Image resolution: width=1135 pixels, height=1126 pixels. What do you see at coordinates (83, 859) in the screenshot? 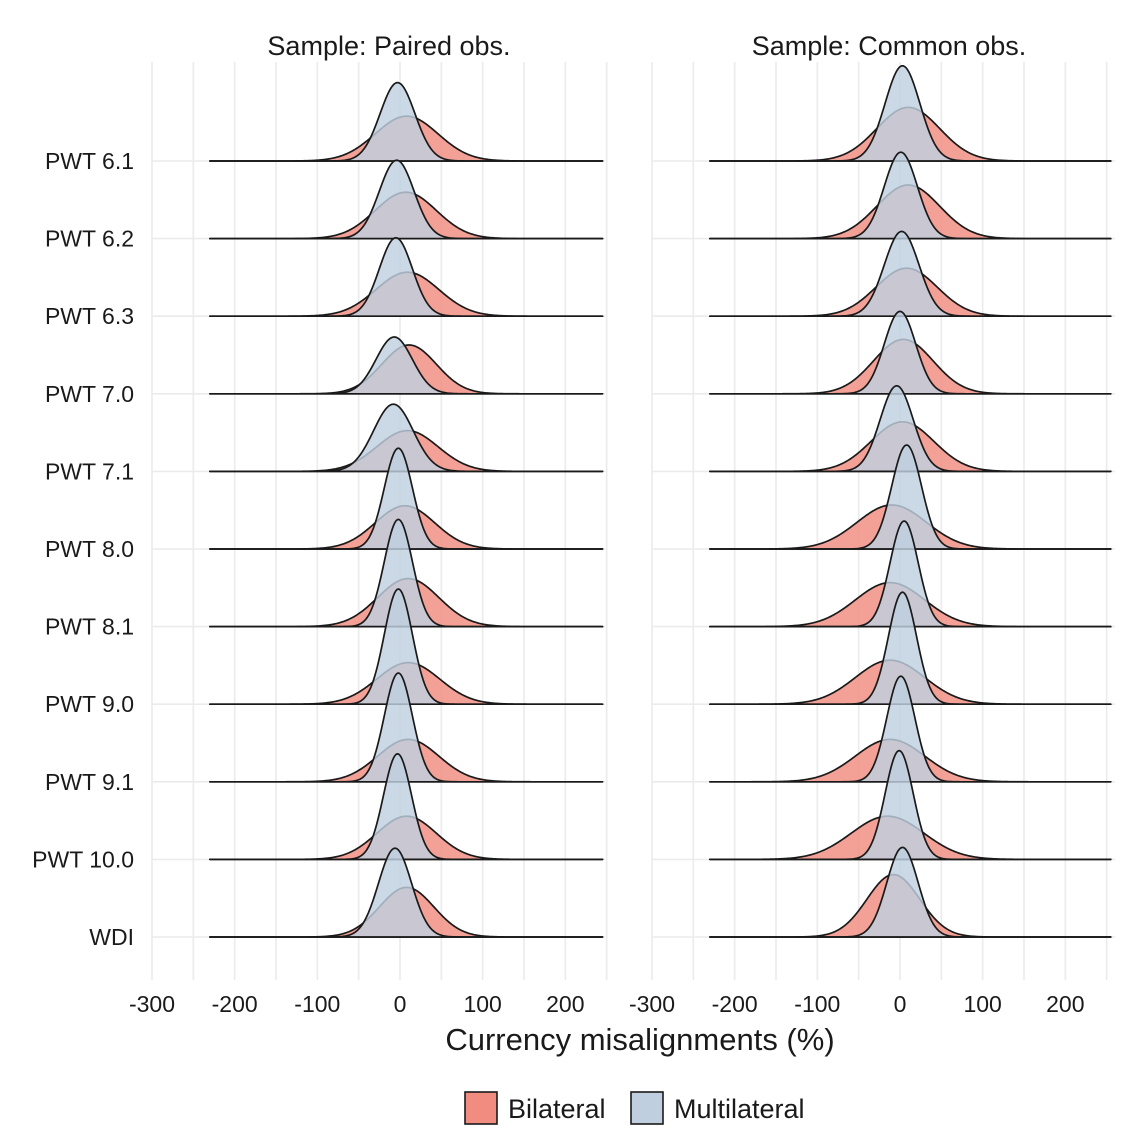
I see `row-label: PWT 10.0` at bounding box center [83, 859].